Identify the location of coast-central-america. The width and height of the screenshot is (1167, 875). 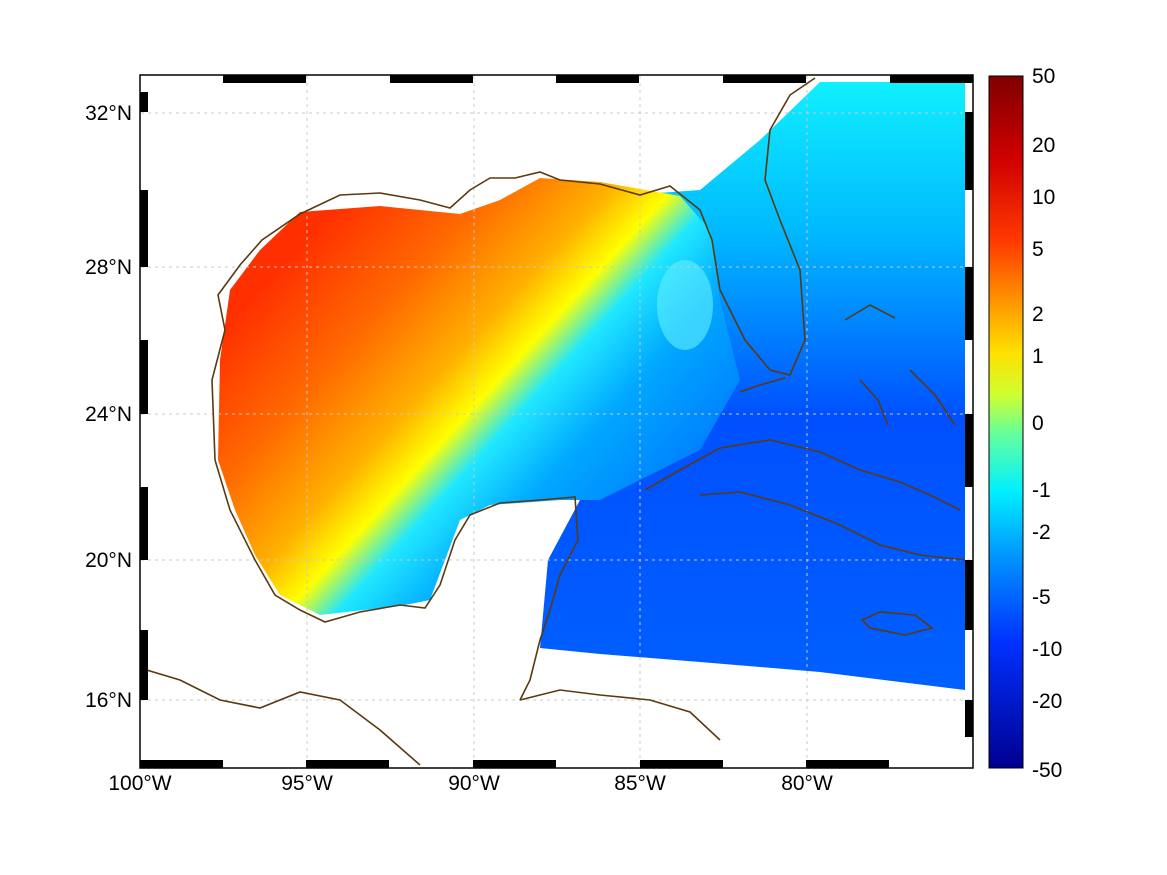
(280, 716).